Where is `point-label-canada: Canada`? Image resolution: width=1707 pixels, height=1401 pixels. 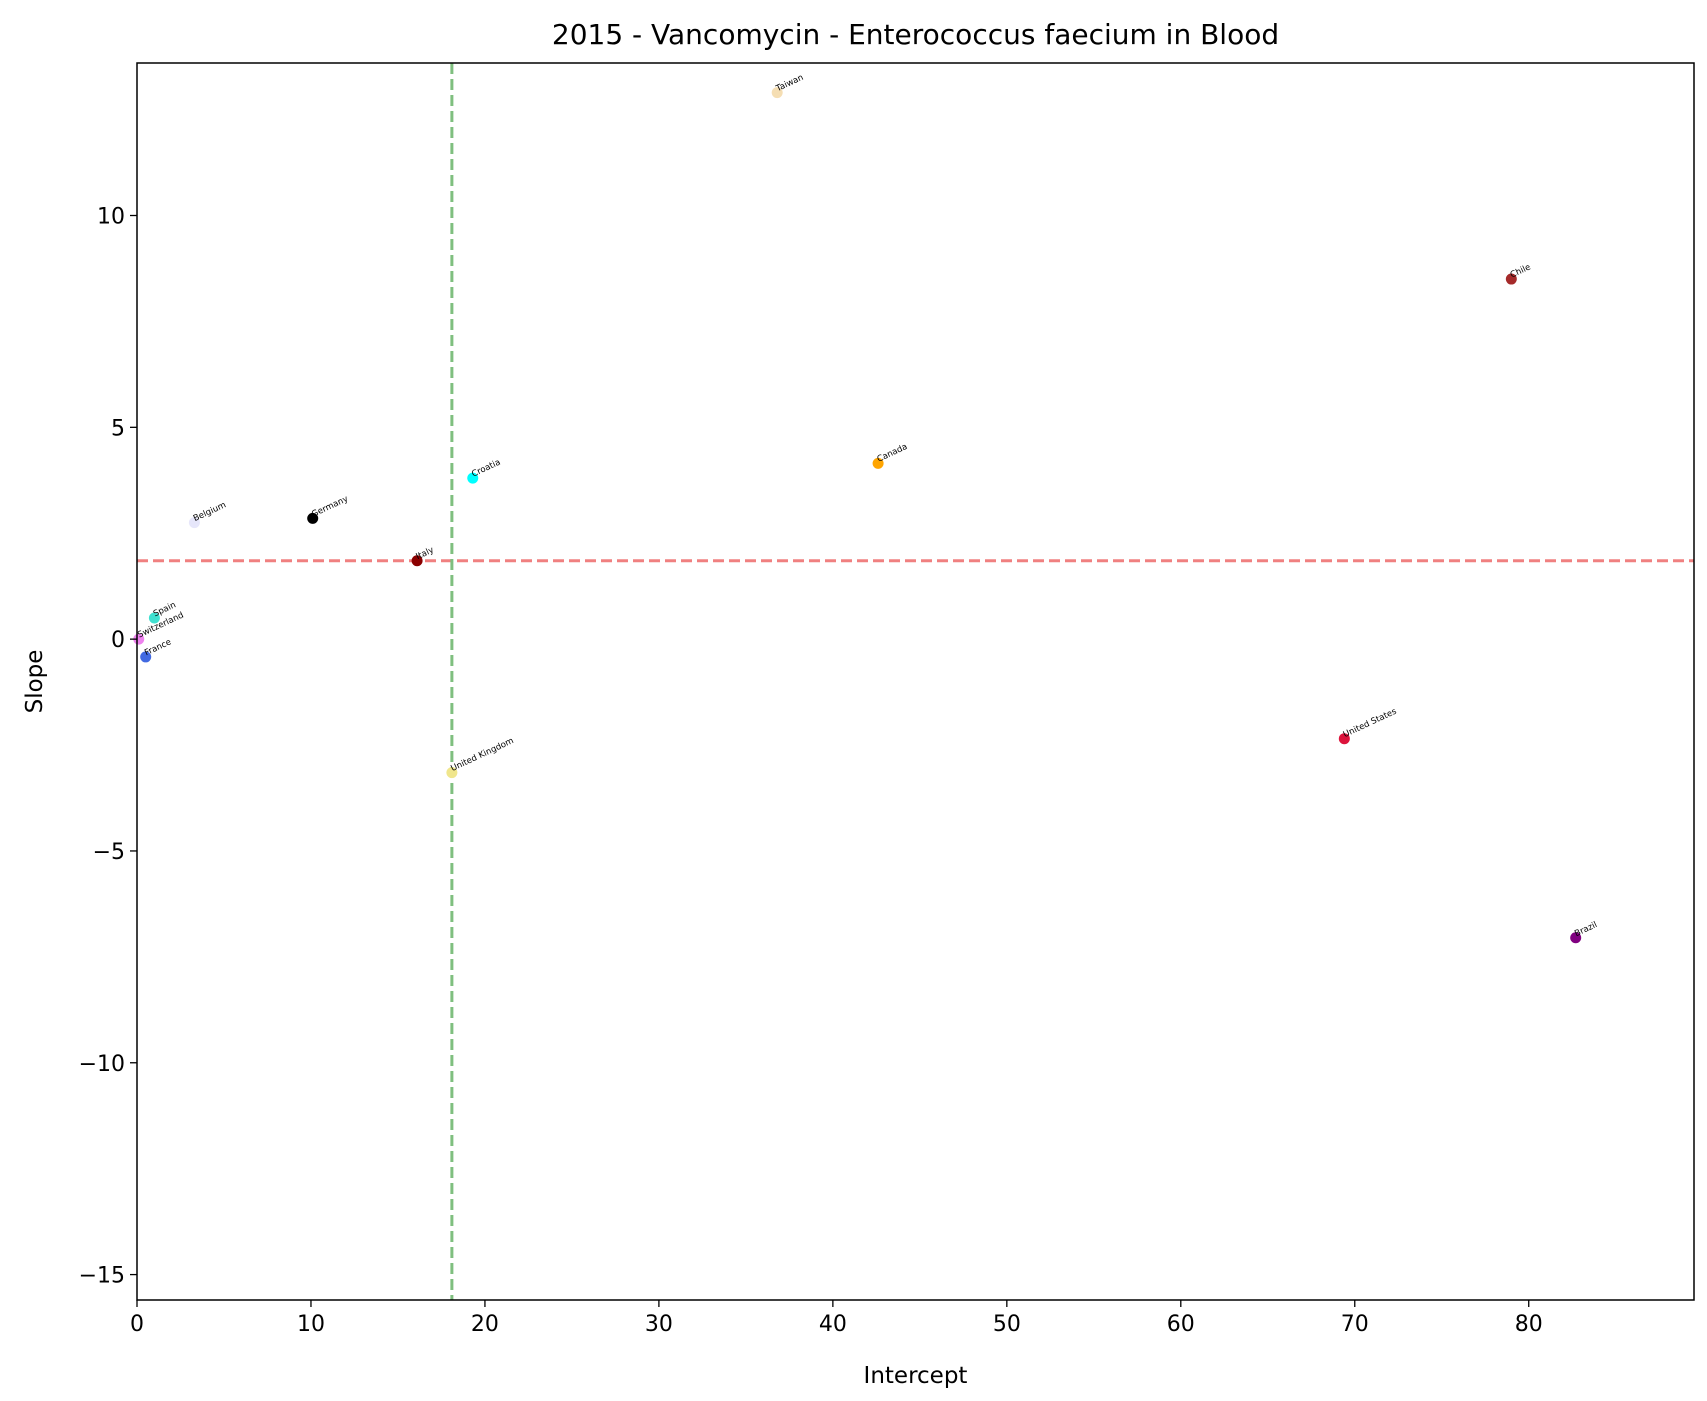
point-label-canada: Canada is located at coordinates (893, 453).